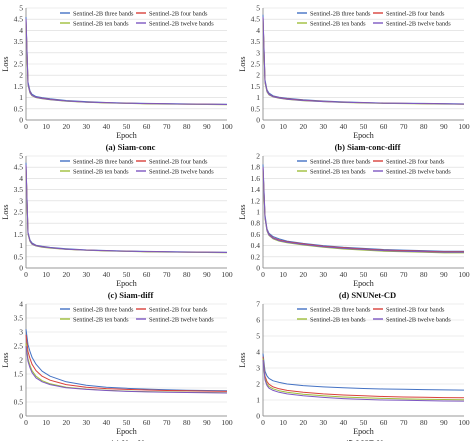 This screenshot has height=441, width=474. Describe the element at coordinates (367, 295) in the screenshot. I see `panel-caption: (d) SNUNet-CD` at that location.